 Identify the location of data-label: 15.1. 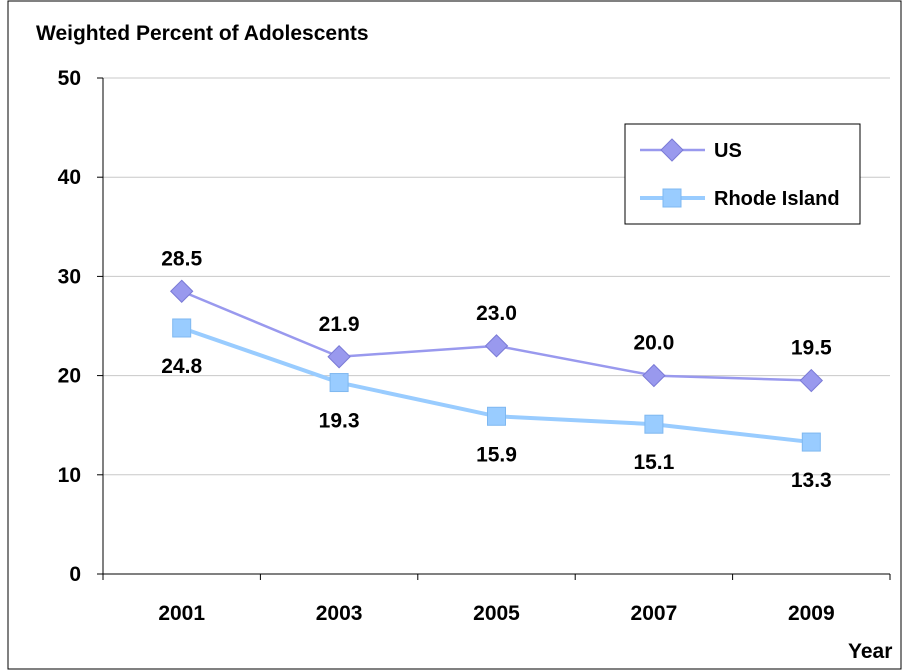
(653, 462).